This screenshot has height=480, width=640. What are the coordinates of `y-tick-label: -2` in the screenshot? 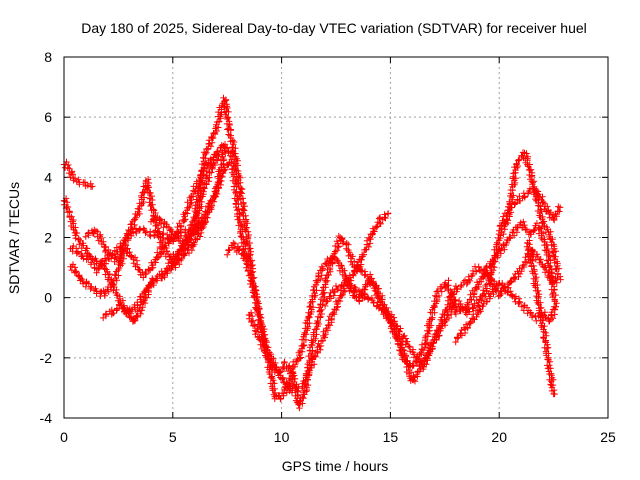 It's located at (46, 358).